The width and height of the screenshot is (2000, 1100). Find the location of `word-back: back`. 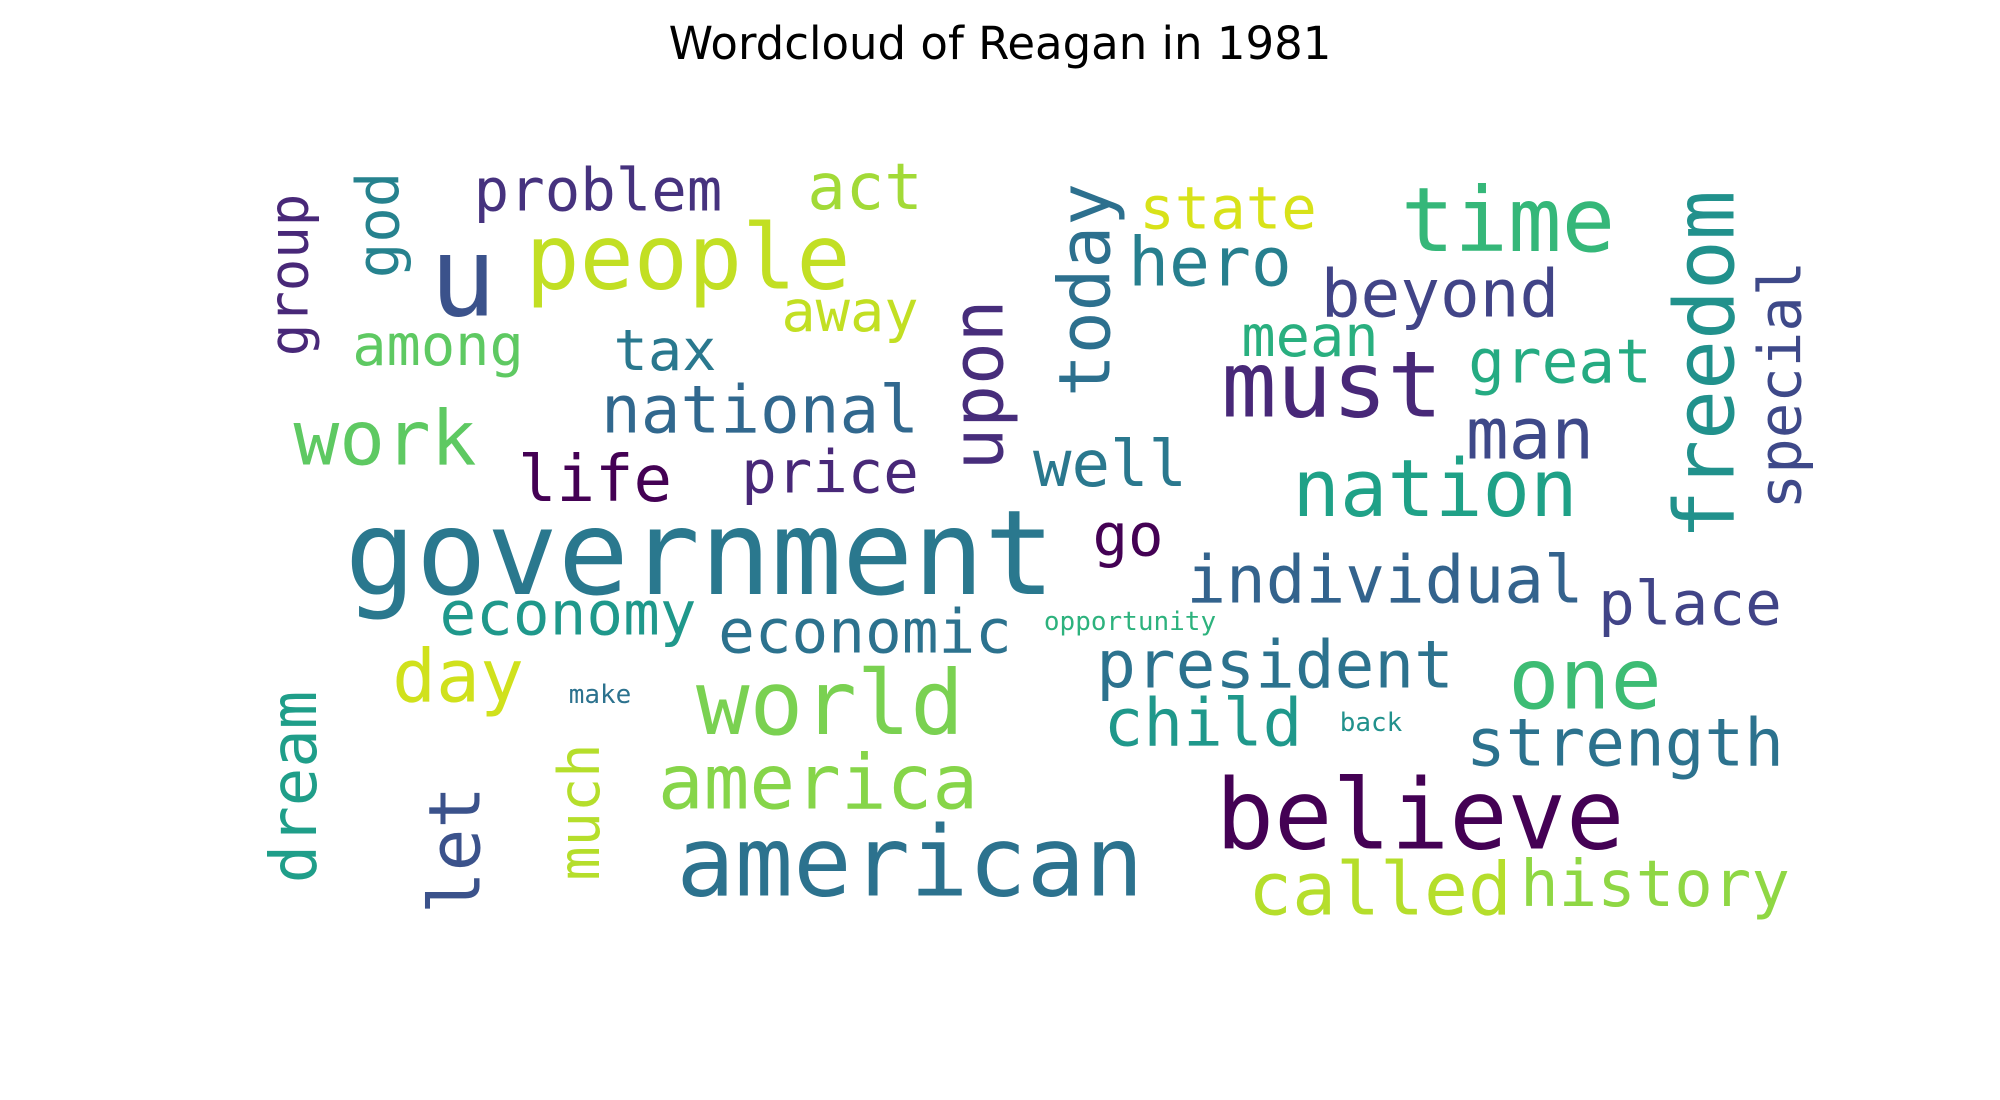

word-back: back is located at coordinates (1371, 723).